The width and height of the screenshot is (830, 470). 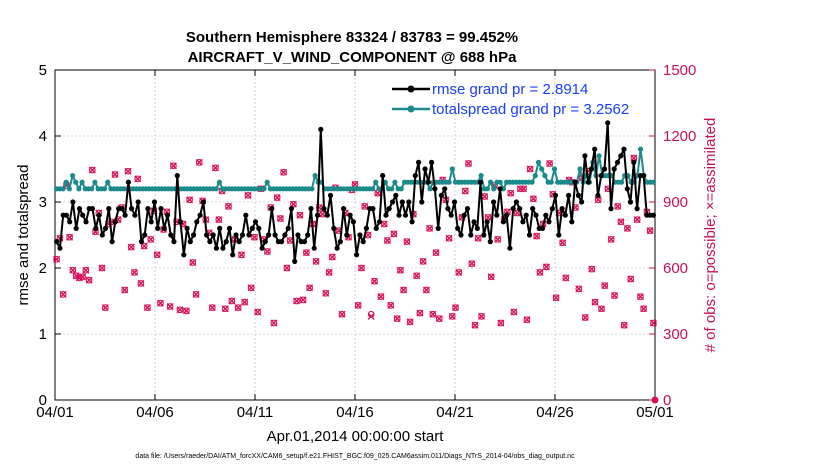 I want to click on y-left-tick-label: 5, so click(x=43, y=70).